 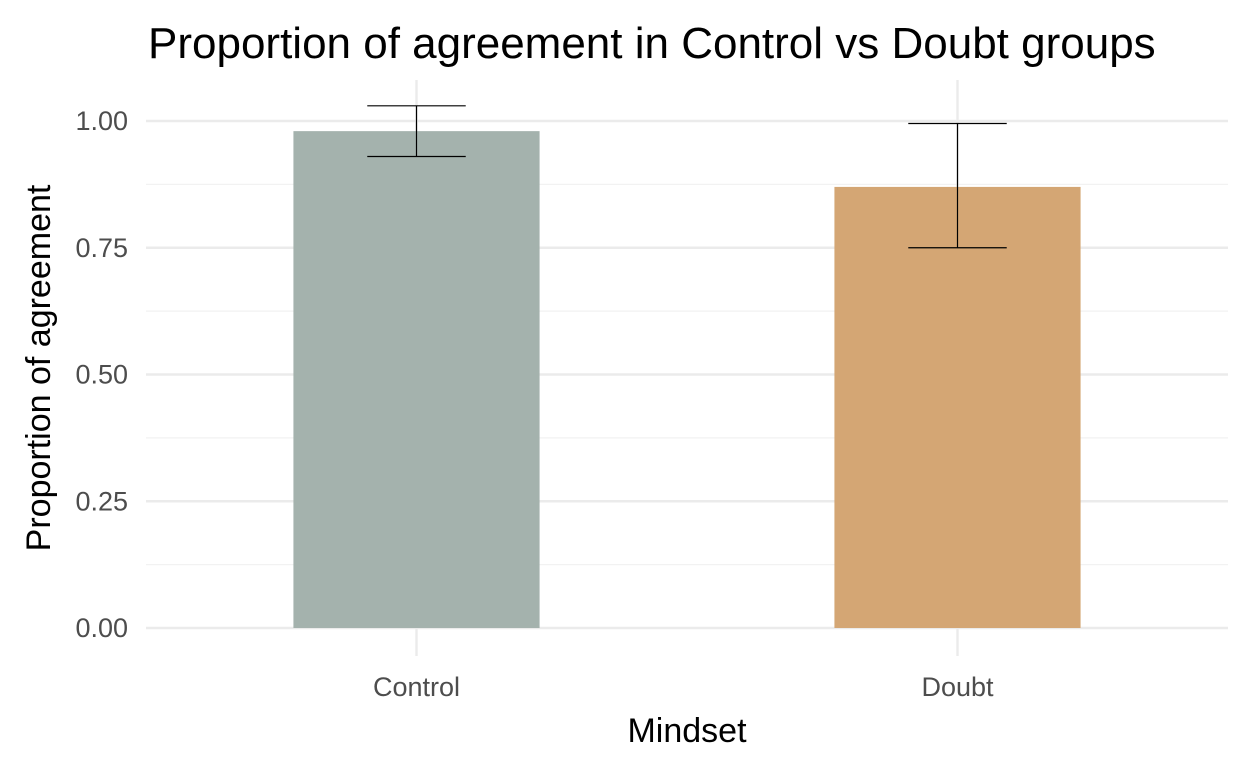 What do you see at coordinates (416, 687) in the screenshot?
I see `x-tick-label: Control` at bounding box center [416, 687].